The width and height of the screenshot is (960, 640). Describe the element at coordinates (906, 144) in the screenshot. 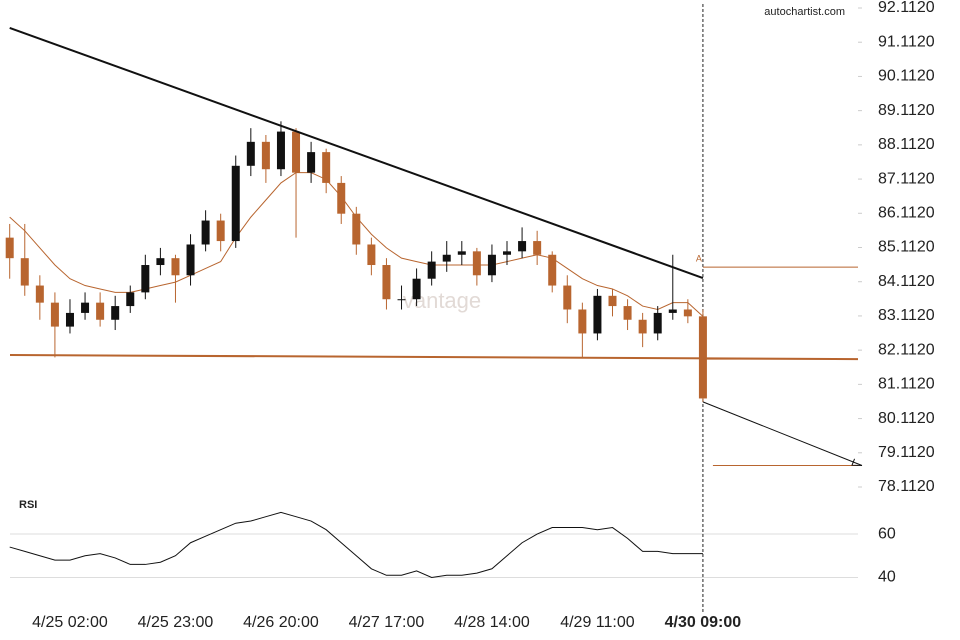

I see `y-tick-label: 88.1120` at that location.